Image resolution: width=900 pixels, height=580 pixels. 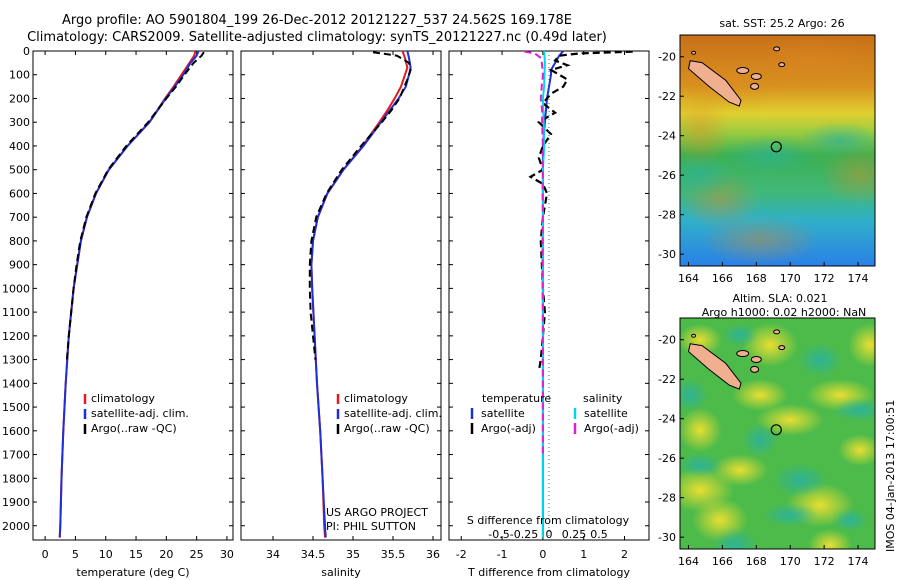 I want to click on temperature-series-argo-raw-qc, so click(x=135, y=205).